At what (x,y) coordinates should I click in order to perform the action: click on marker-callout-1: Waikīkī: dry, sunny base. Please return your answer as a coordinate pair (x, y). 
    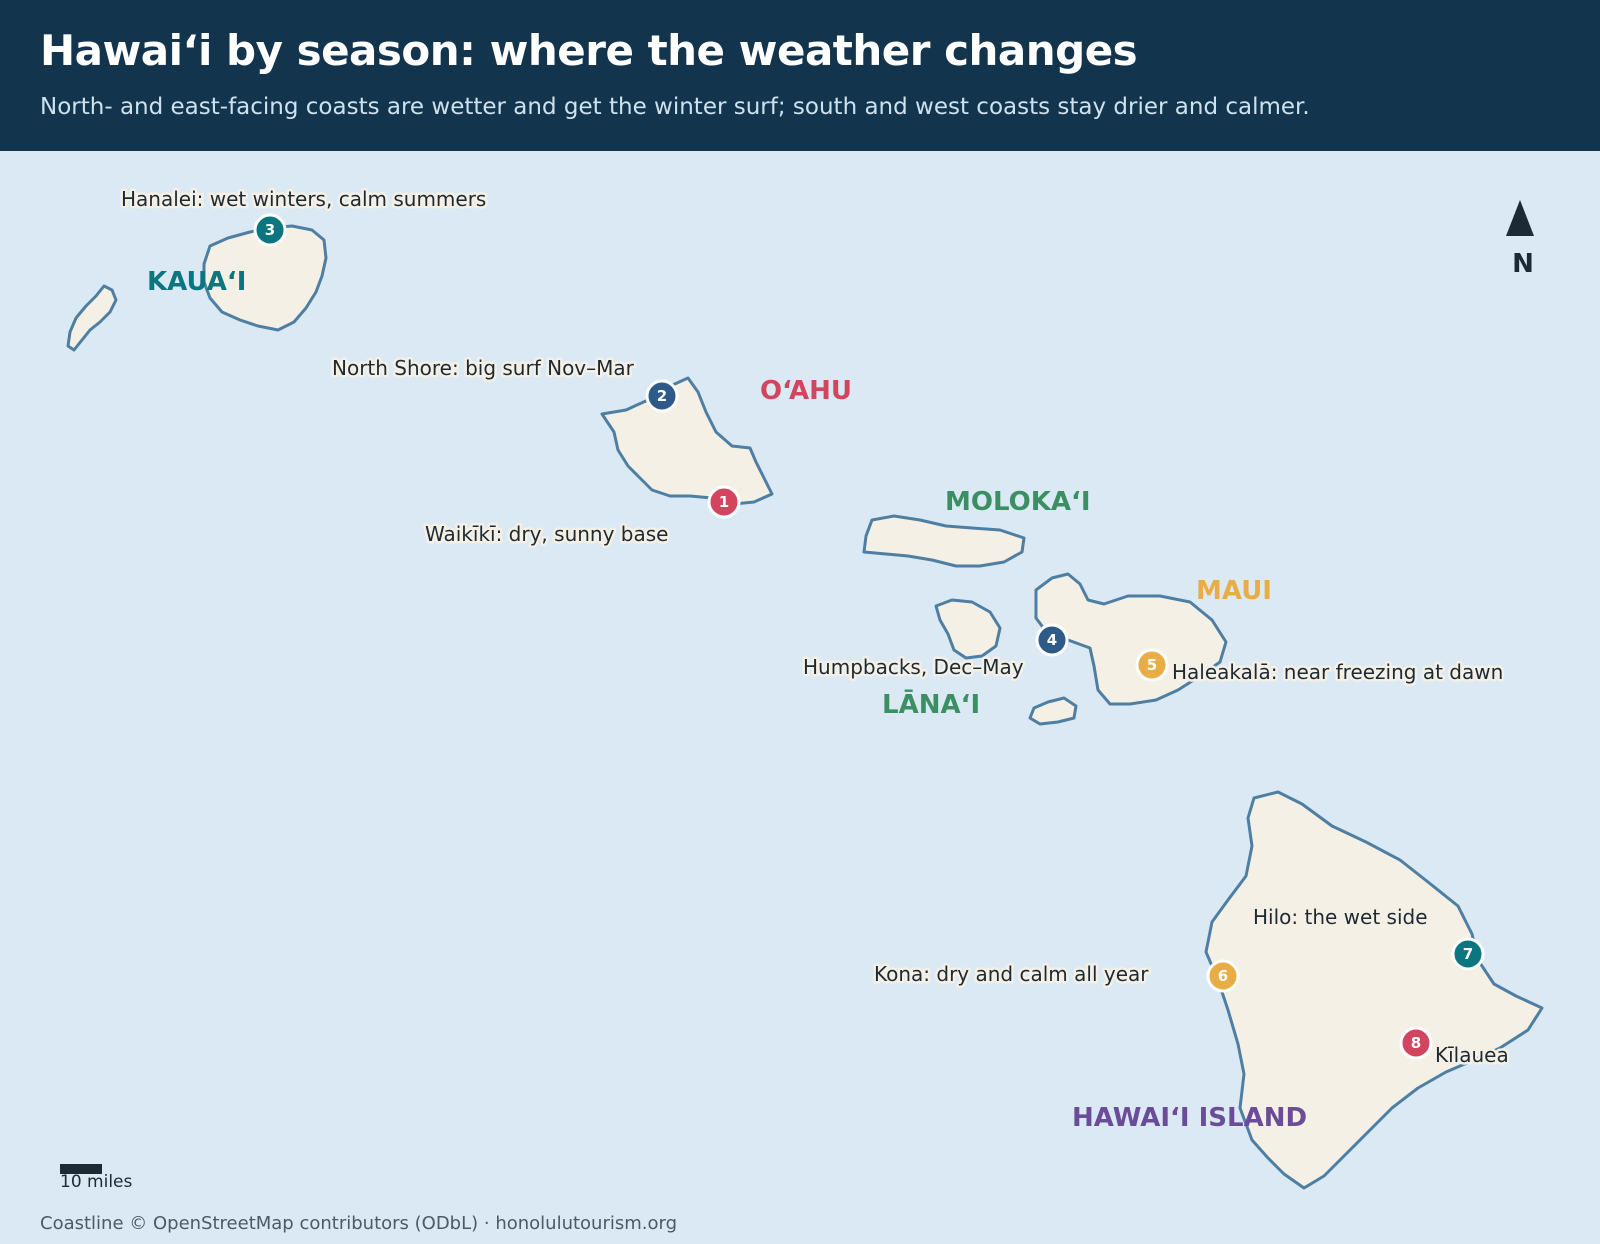
    Looking at the image, I should click on (546, 534).